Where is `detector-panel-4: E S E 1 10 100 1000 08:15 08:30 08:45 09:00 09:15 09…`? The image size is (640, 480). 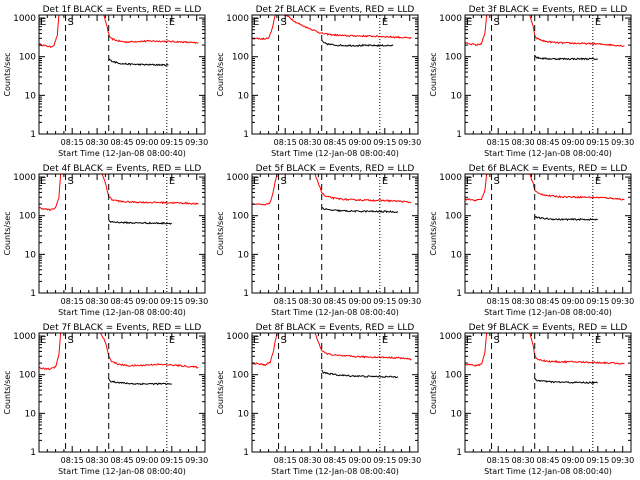 detector-panel-4: E S E 1 10 100 1000 08:15 08:30 08:45 09:00 09:15 09… is located at coordinates (105, 240).